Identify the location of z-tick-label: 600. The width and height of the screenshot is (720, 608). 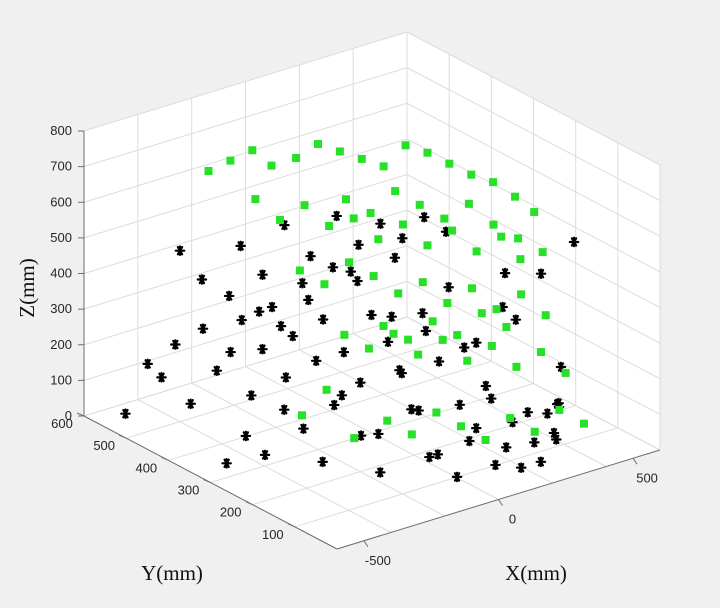
(61, 201).